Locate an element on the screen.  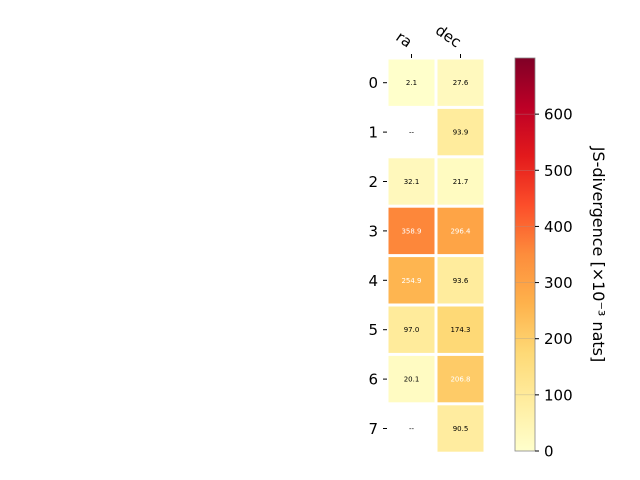
cell-value-label: 93.6 is located at coordinates (461, 281).